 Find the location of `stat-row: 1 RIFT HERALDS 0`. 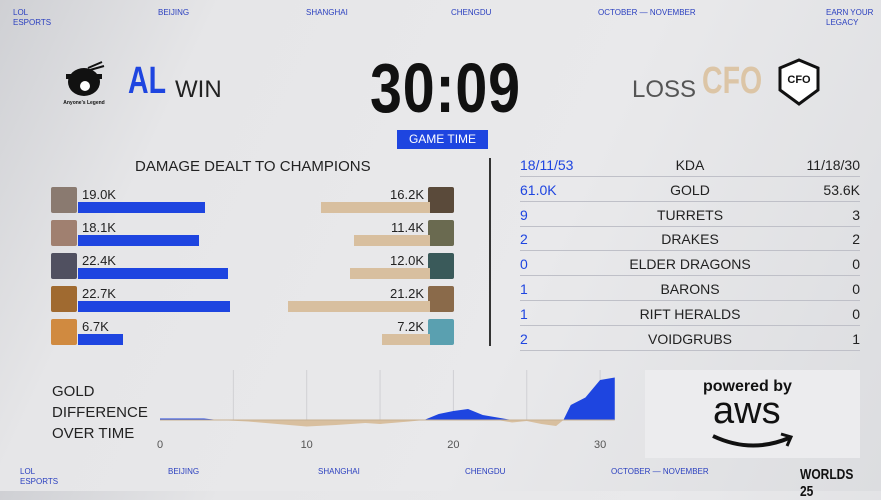

stat-row: 1 RIFT HERALDS 0 is located at coordinates (690, 318).